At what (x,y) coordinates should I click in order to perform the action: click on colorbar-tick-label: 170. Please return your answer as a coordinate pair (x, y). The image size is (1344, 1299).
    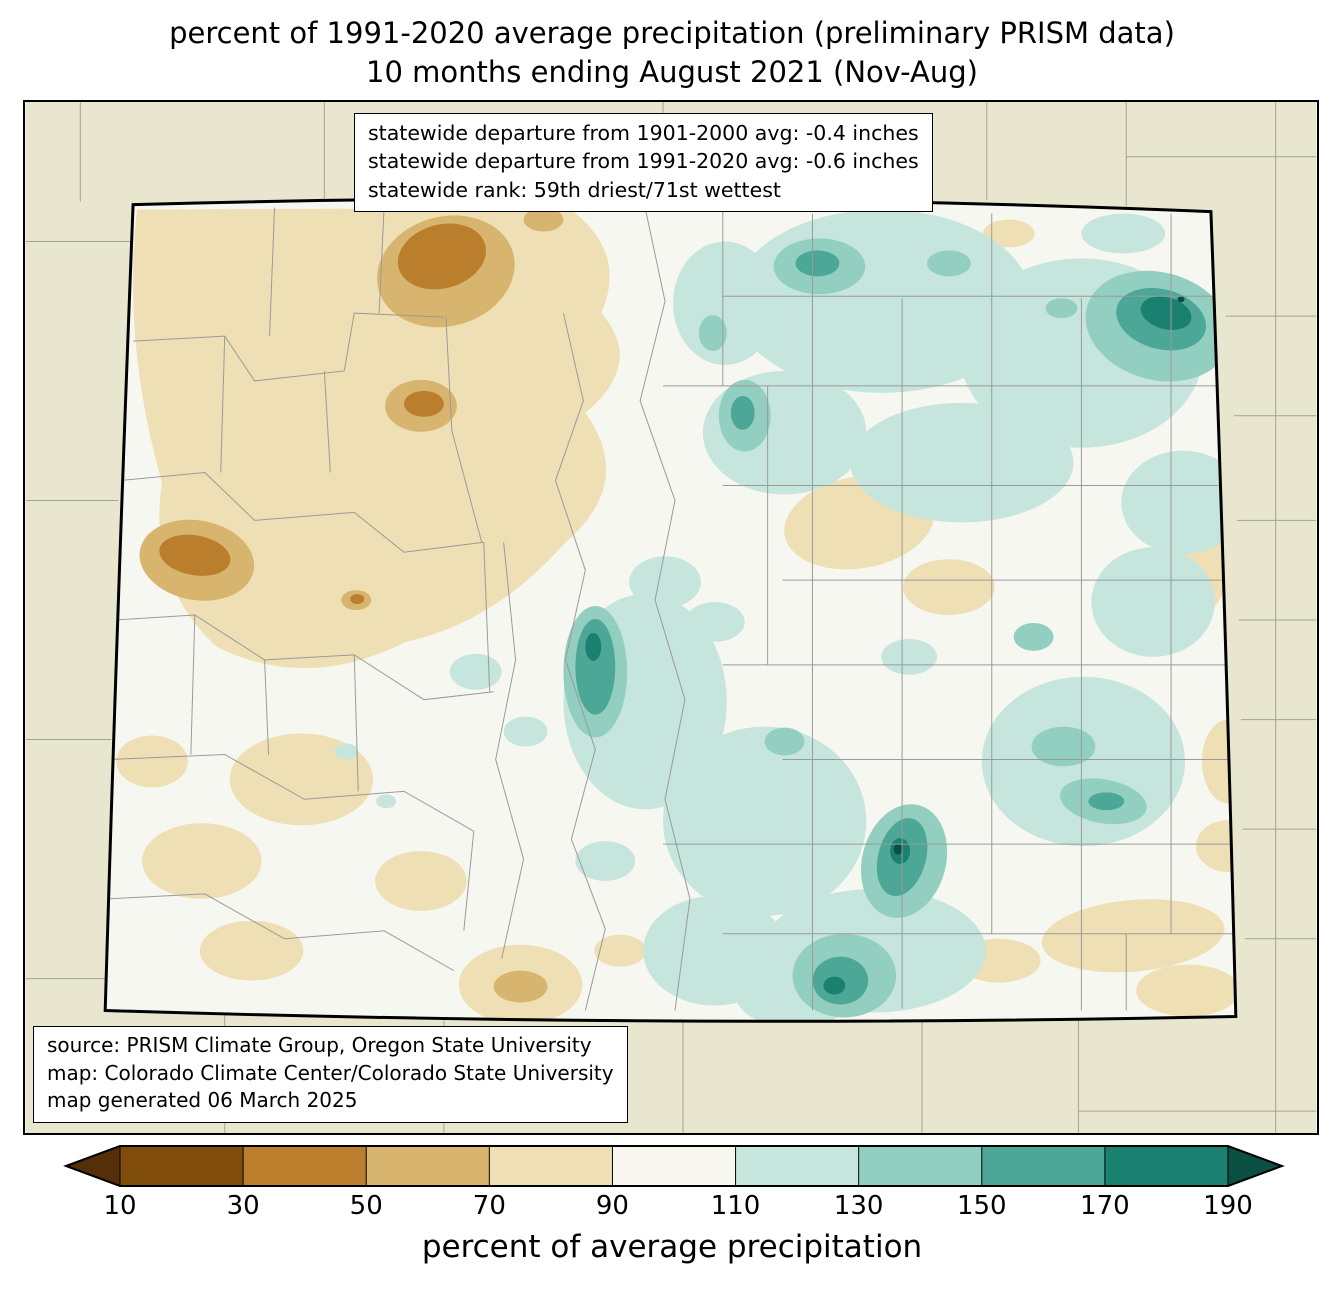
    Looking at the image, I should click on (1105, 1206).